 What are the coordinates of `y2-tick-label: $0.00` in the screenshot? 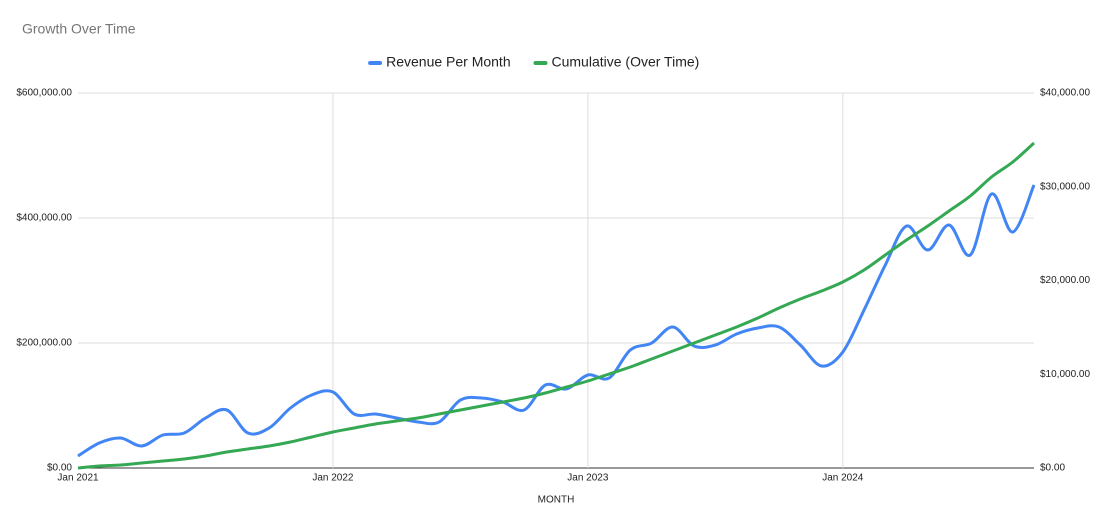 It's located at (1052, 468).